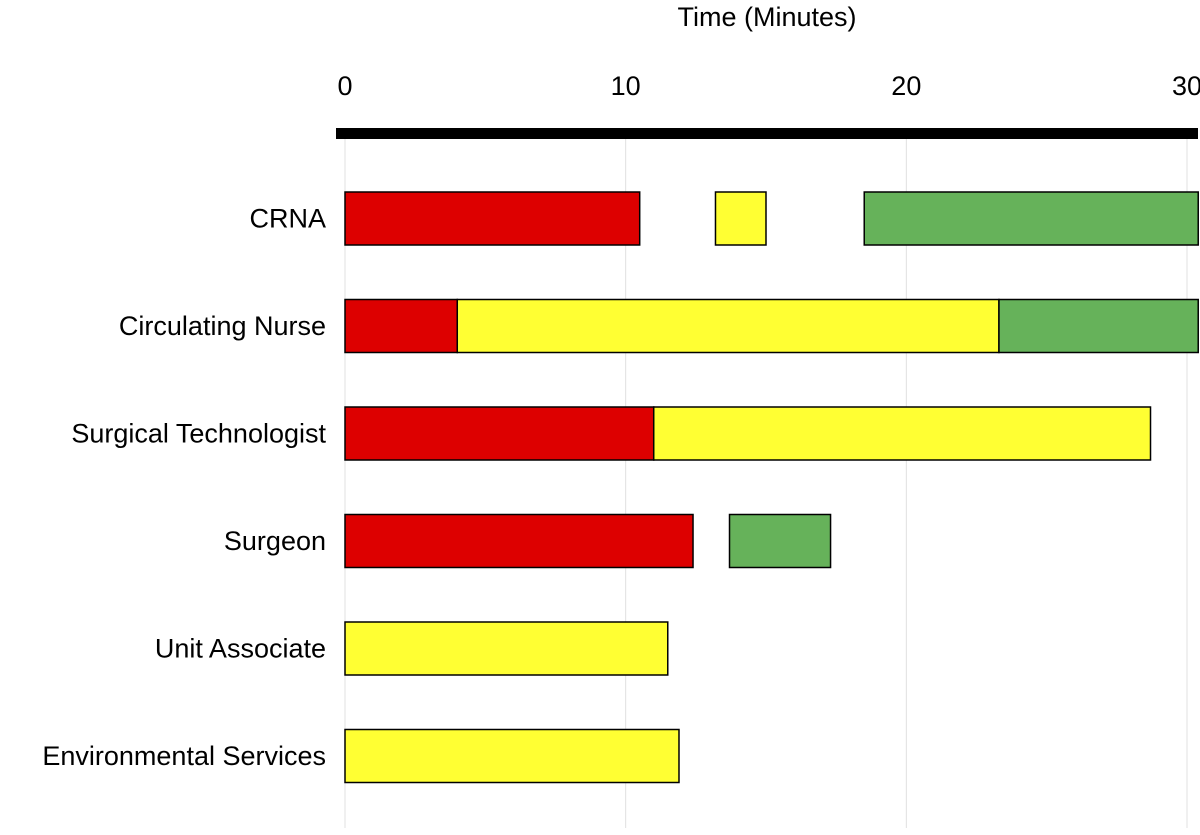 Image resolution: width=1200 pixels, height=835 pixels. What do you see at coordinates (766, 17) in the screenshot?
I see `x-axis-title: Time (Minutes)` at bounding box center [766, 17].